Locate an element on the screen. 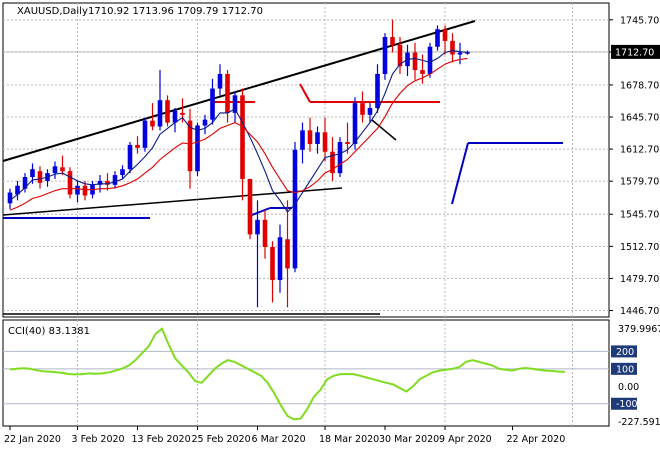 The image size is (660, 450). last-price-label: 1712.70 is located at coordinates (634, 52).